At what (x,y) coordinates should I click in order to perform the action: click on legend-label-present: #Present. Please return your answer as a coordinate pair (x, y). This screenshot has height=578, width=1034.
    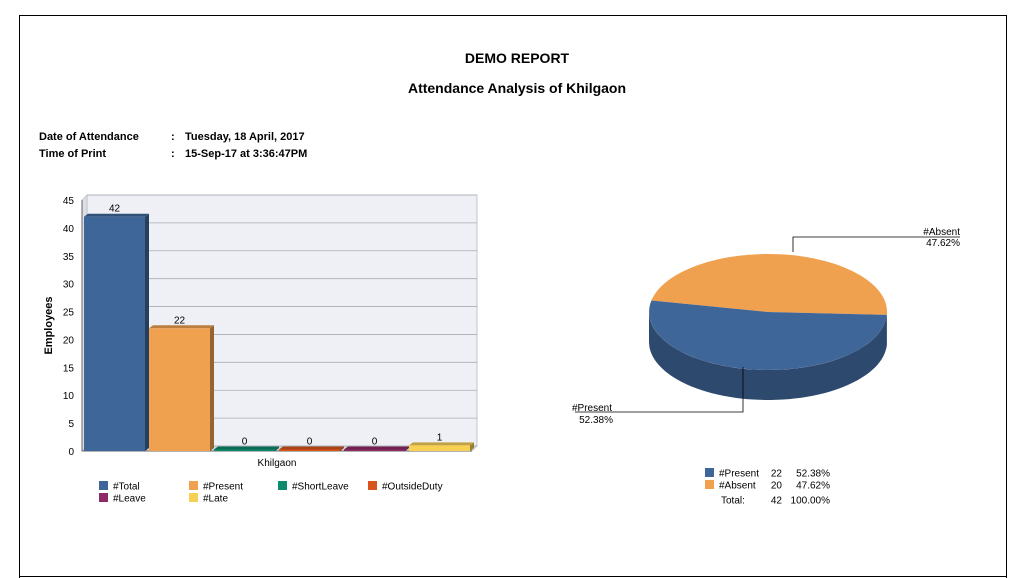
    Looking at the image, I should click on (223, 487).